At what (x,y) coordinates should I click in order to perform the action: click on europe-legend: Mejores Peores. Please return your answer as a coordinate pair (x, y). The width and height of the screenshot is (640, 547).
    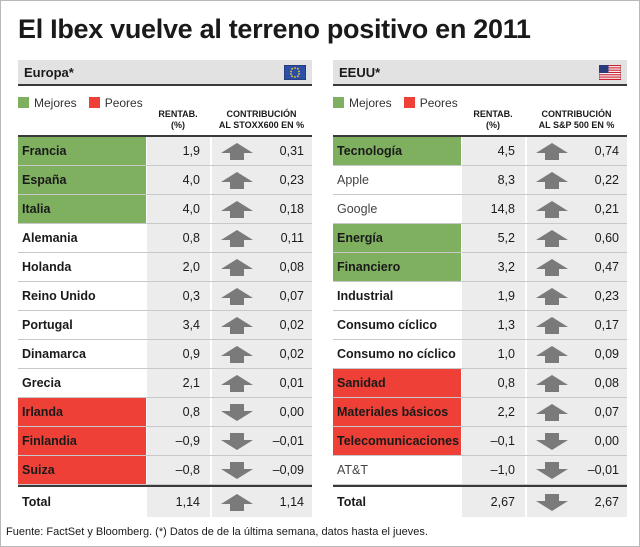
    Looking at the image, I should click on (80, 103).